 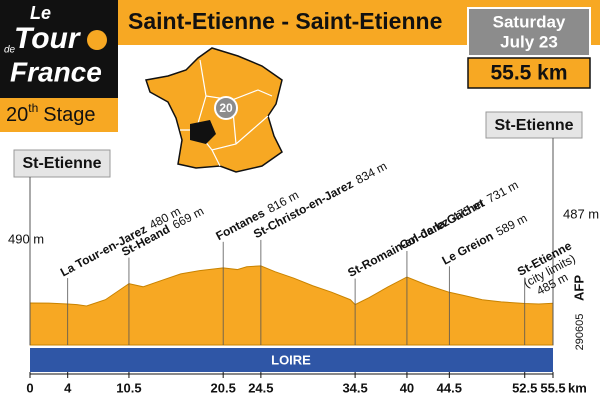 I want to click on title: Saint-Etienne - Saint-Etienne, so click(x=285, y=21).